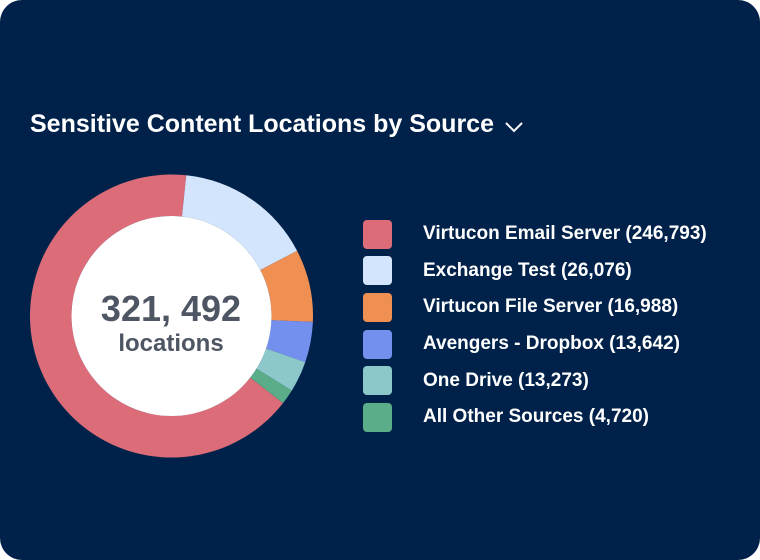 This screenshot has width=760, height=560. What do you see at coordinates (171, 308) in the screenshot?
I see `total-value: 321, 492` at bounding box center [171, 308].